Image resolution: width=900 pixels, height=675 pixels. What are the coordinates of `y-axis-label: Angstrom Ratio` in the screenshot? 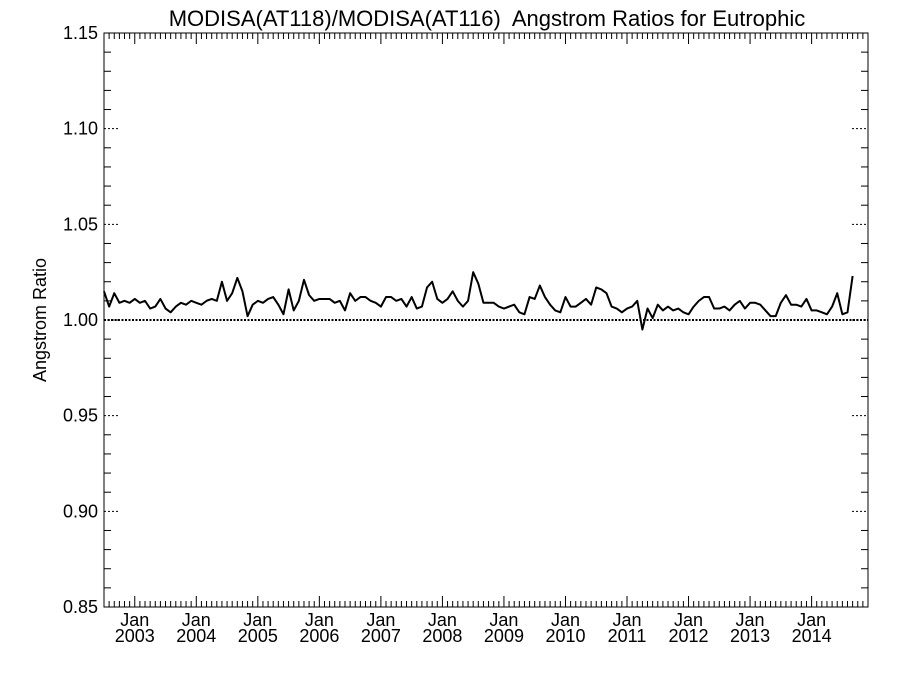 It's located at (40, 320).